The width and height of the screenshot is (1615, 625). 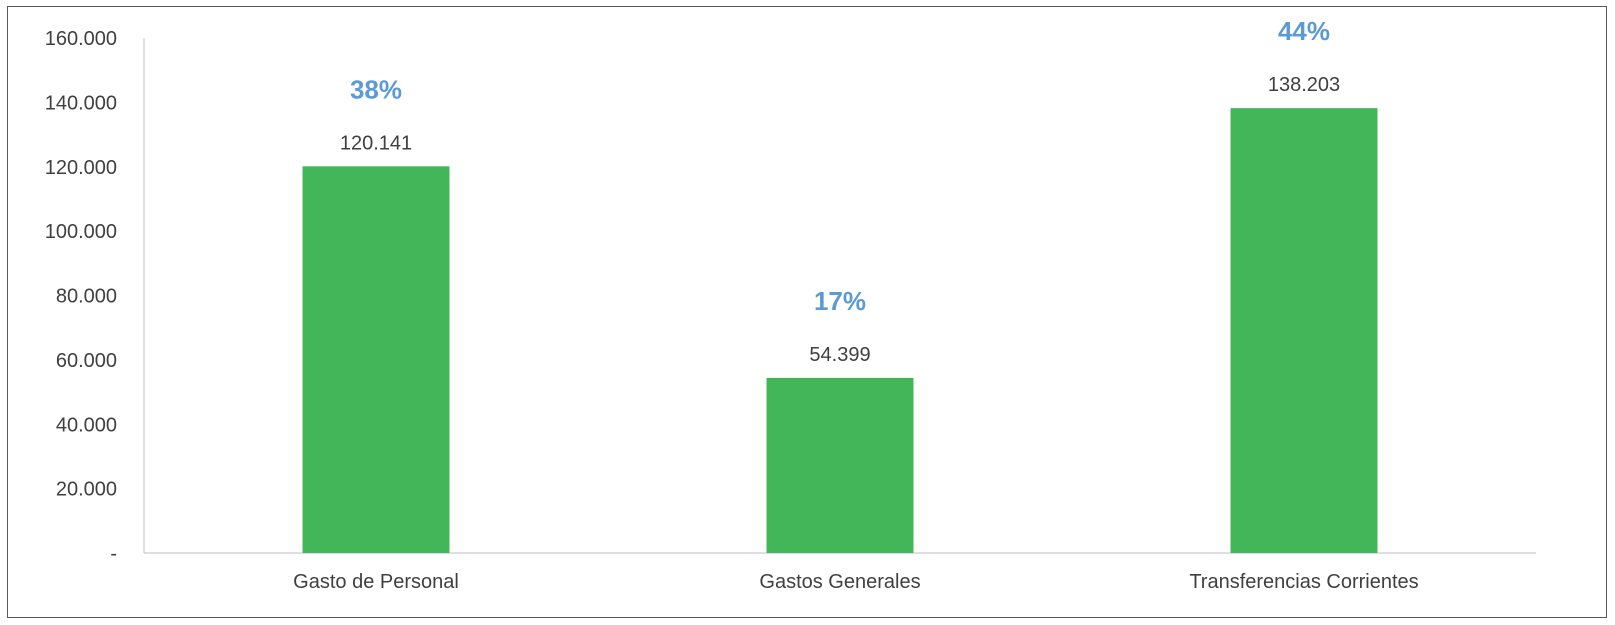 I want to click on y-tick-label: 40.000, so click(x=86, y=425).